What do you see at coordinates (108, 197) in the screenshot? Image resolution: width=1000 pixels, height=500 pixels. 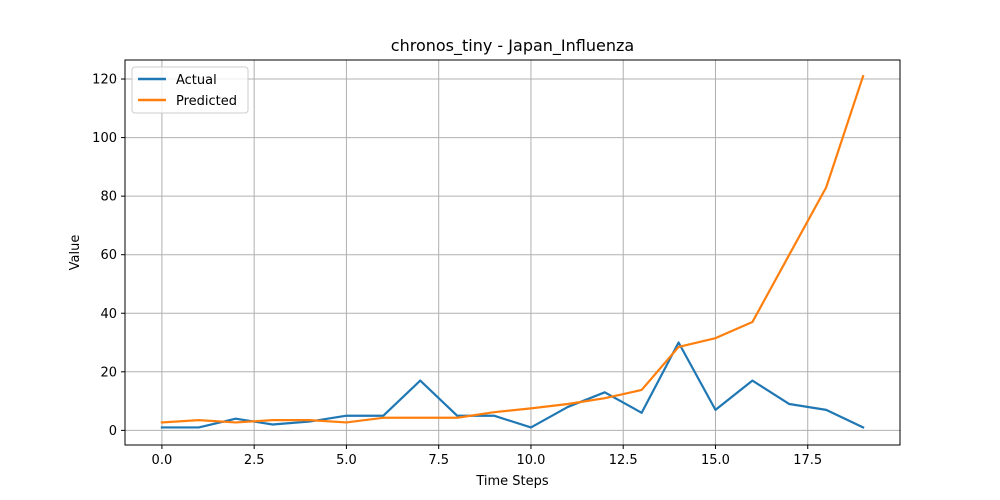 I see `y-tick-label: 80` at bounding box center [108, 197].